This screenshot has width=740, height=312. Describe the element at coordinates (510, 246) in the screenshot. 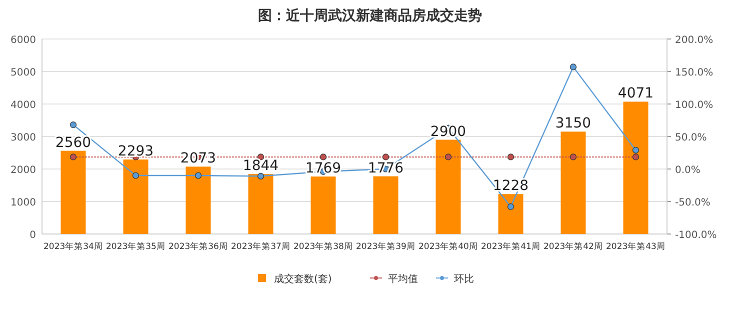

I see `x-tick-label: 2023年第41周` at that location.